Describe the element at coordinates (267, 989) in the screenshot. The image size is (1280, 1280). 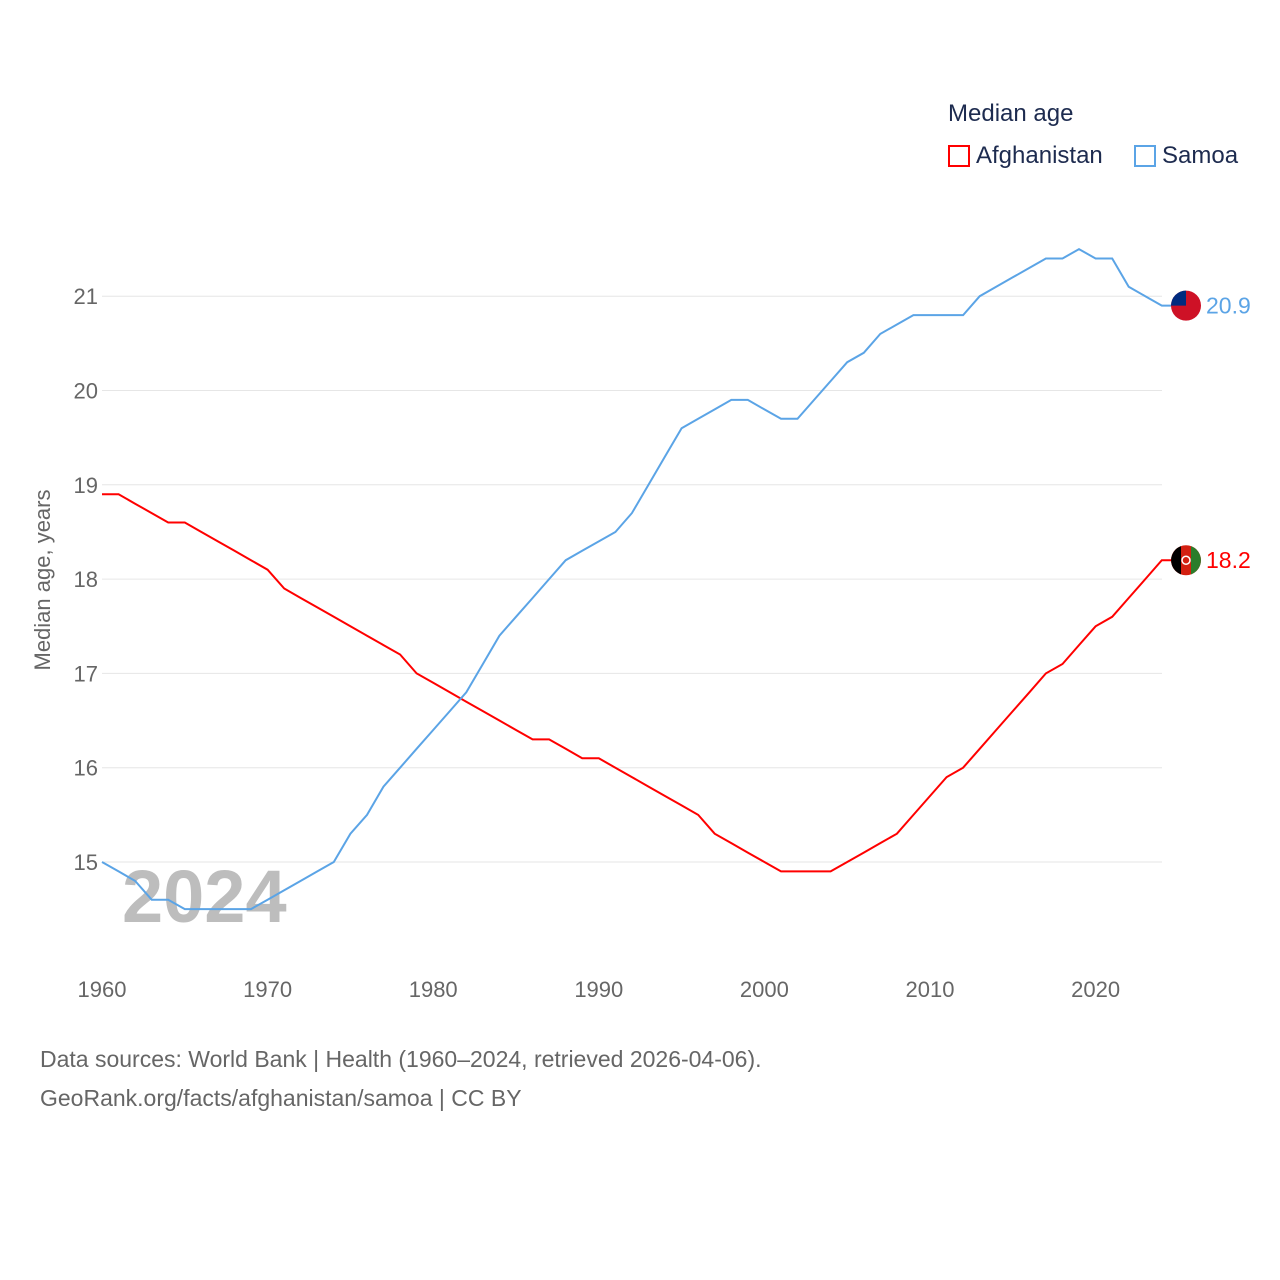
I see `x-tick-label: 1970` at that location.